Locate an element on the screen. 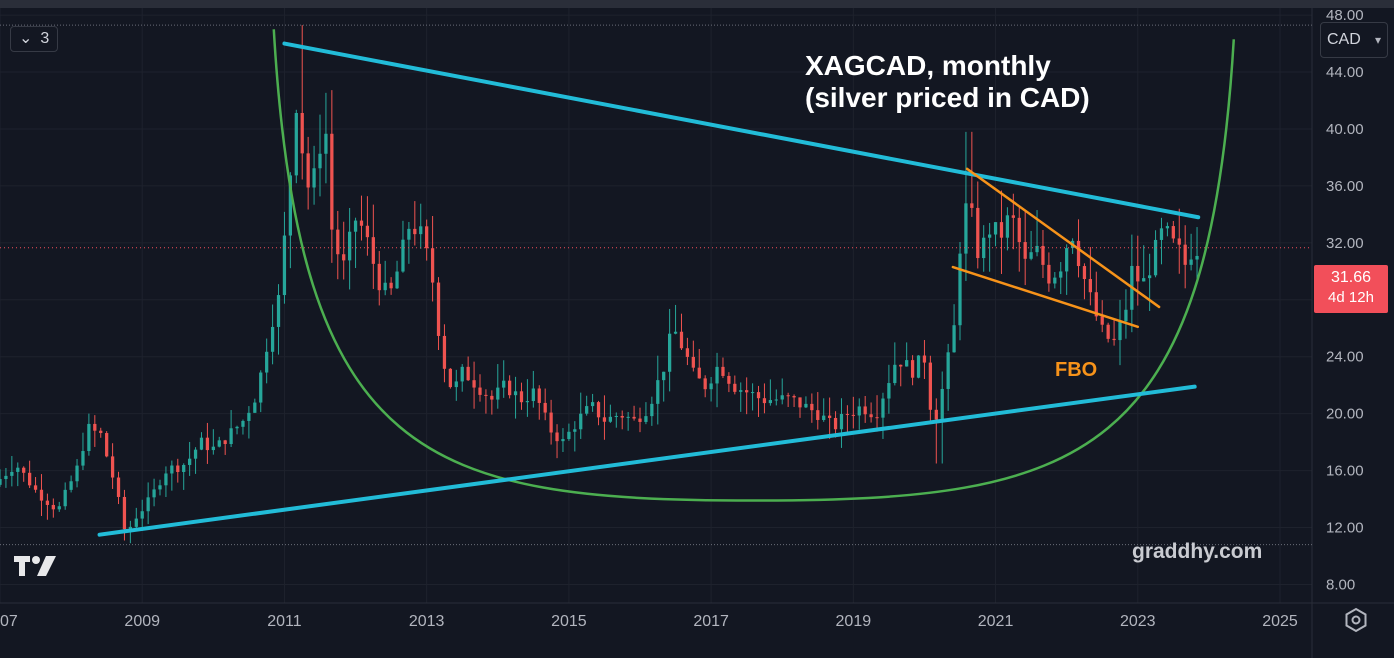  tradingview-logo-icon is located at coordinates (36, 566).